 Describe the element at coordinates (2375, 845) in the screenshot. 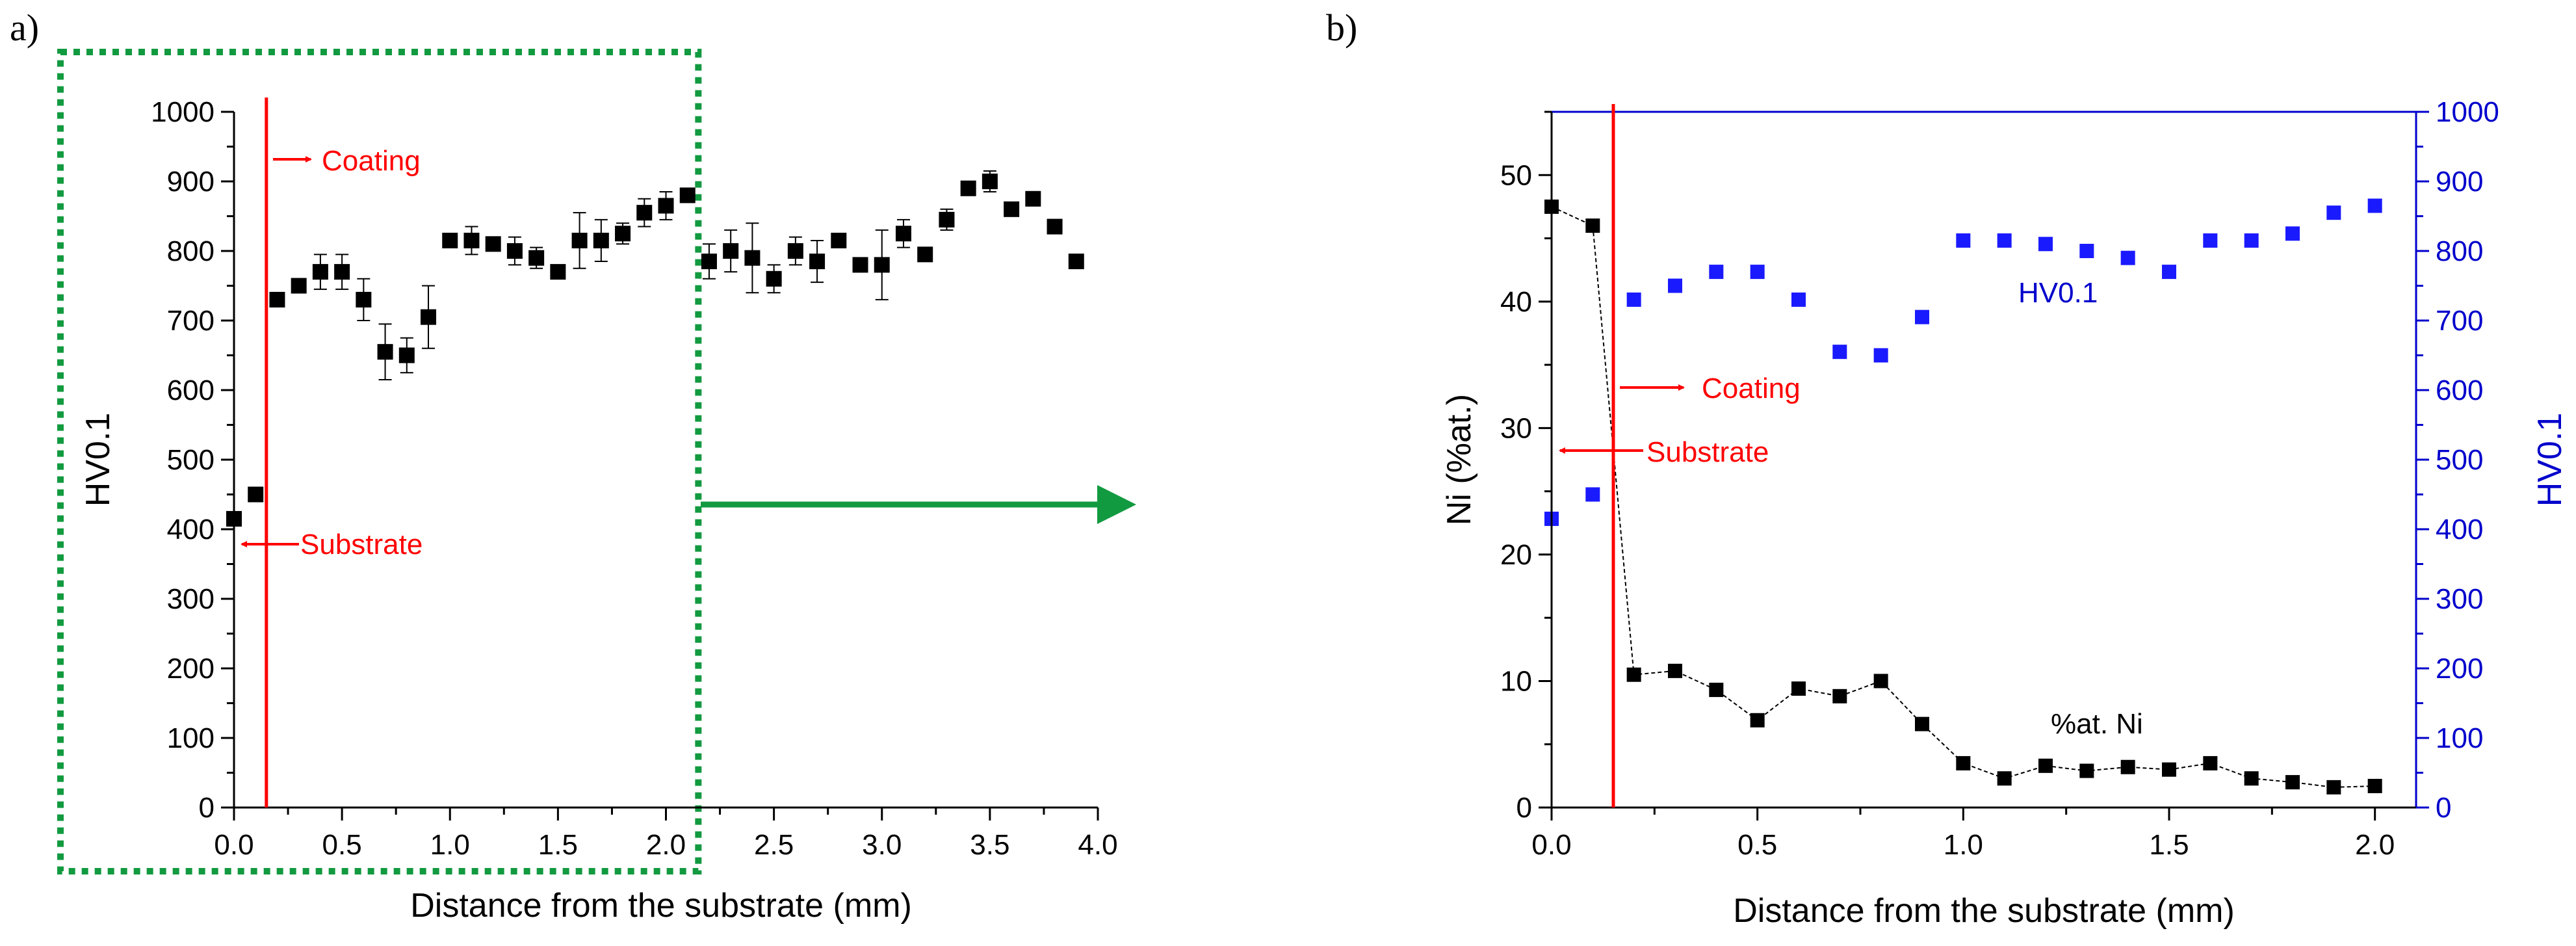

I see `x-tick-label: 2.0` at that location.